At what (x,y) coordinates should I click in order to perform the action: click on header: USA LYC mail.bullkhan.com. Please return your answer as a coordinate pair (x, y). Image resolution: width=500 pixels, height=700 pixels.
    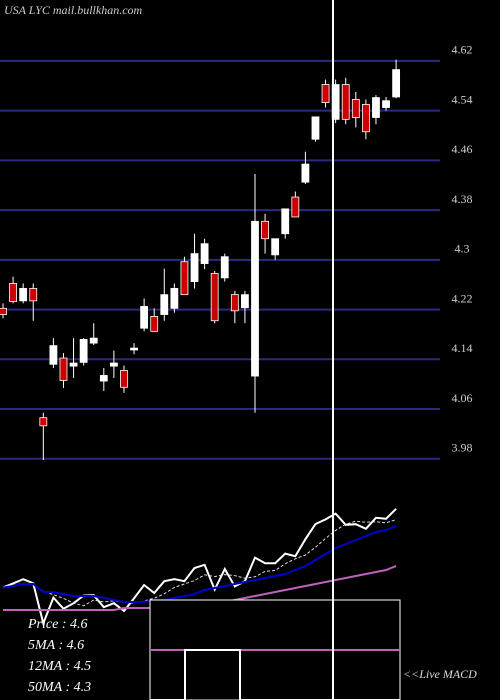
    Looking at the image, I should click on (73, 10).